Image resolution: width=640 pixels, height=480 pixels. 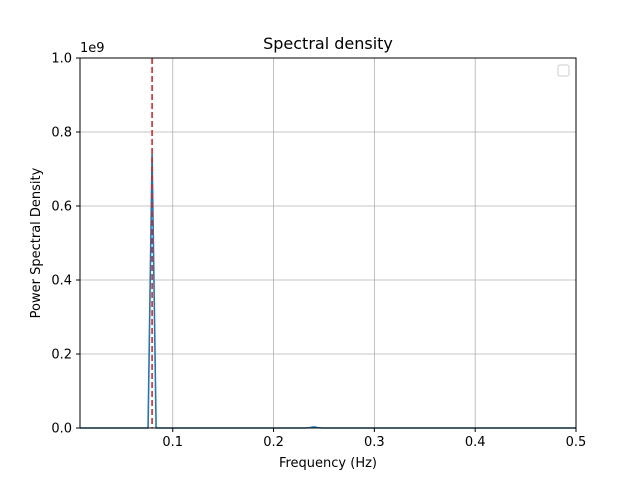 I want to click on y-tick-label: 0.2, so click(x=61, y=355).